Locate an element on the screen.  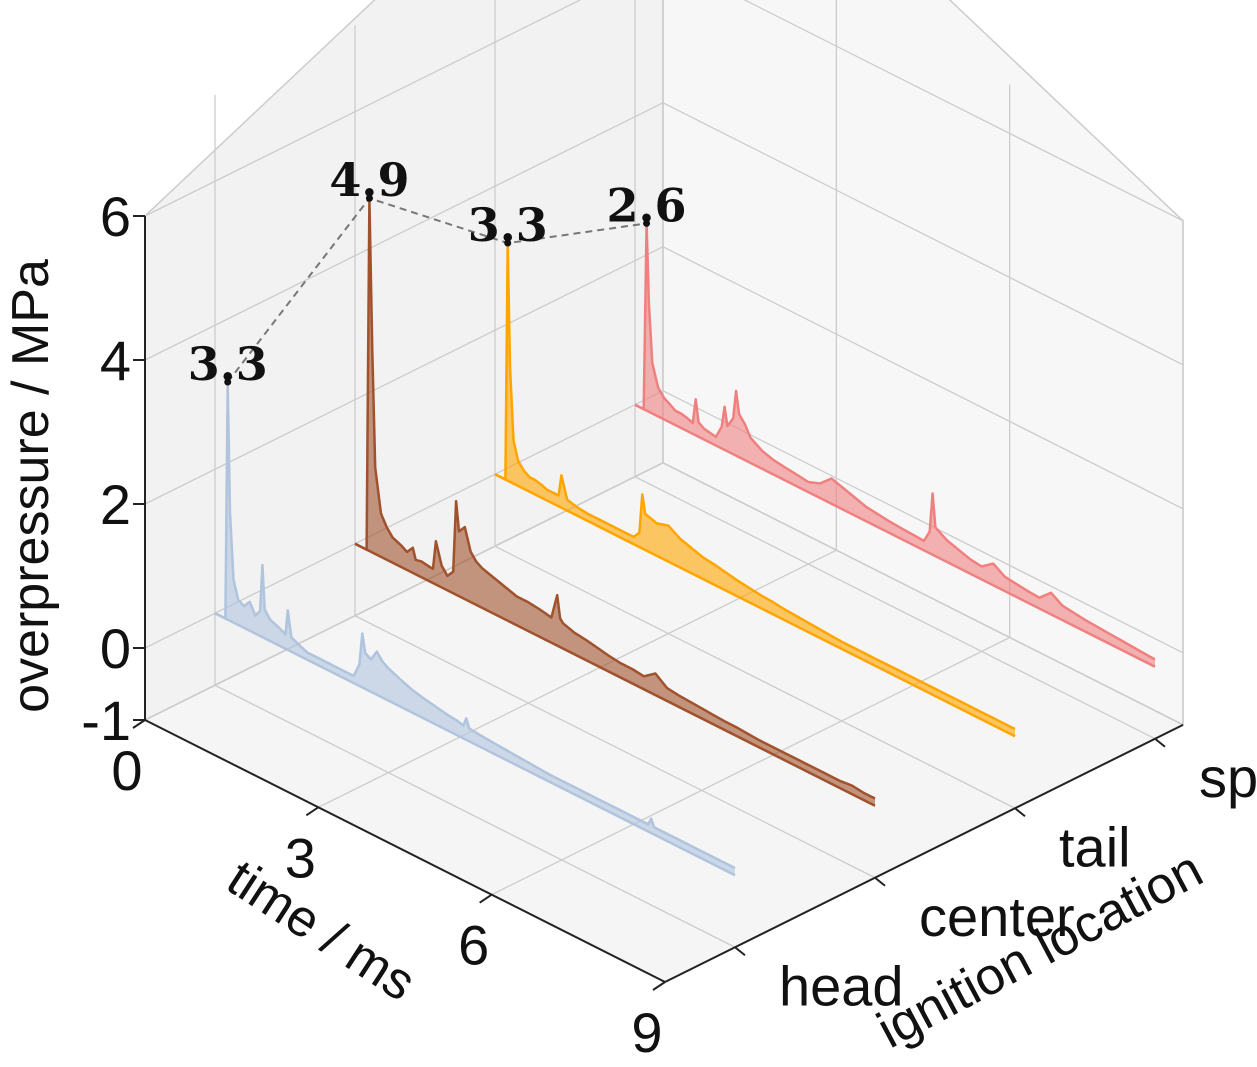
x-tick-label: 3 is located at coordinates (300, 857).